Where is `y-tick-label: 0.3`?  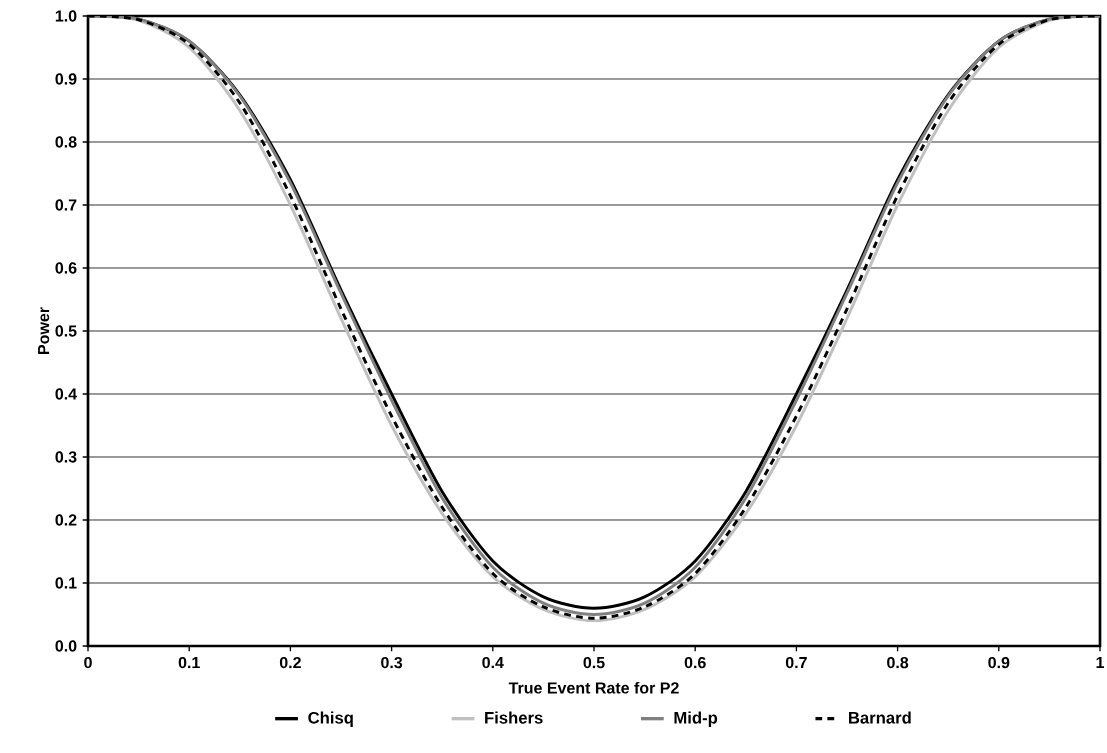 y-tick-label: 0.3 is located at coordinates (66, 457).